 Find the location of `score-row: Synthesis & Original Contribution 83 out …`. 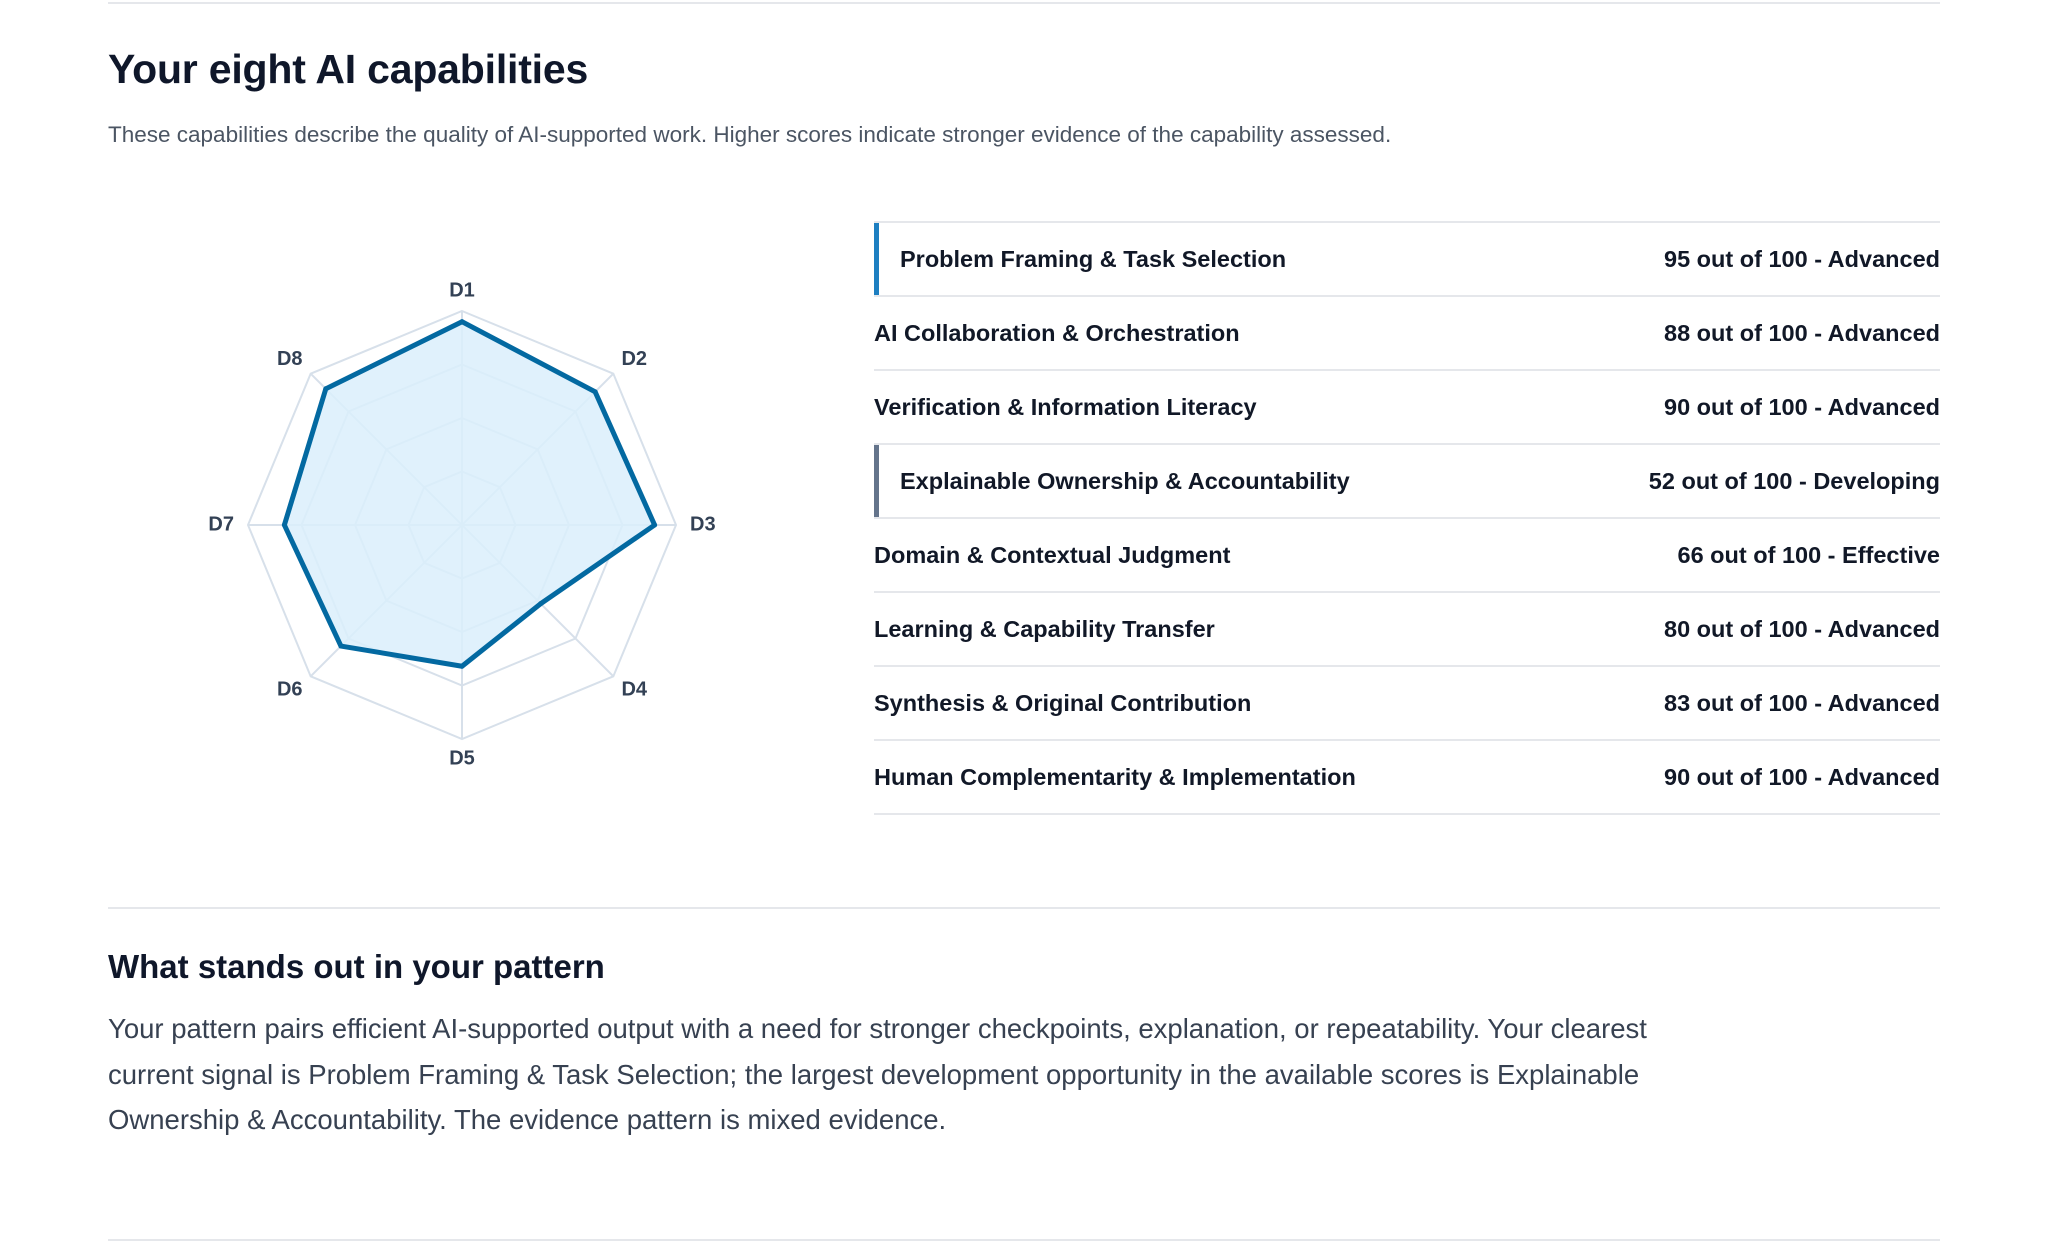

score-row: Synthesis & Original Contribution 83 out … is located at coordinates (1407, 704).